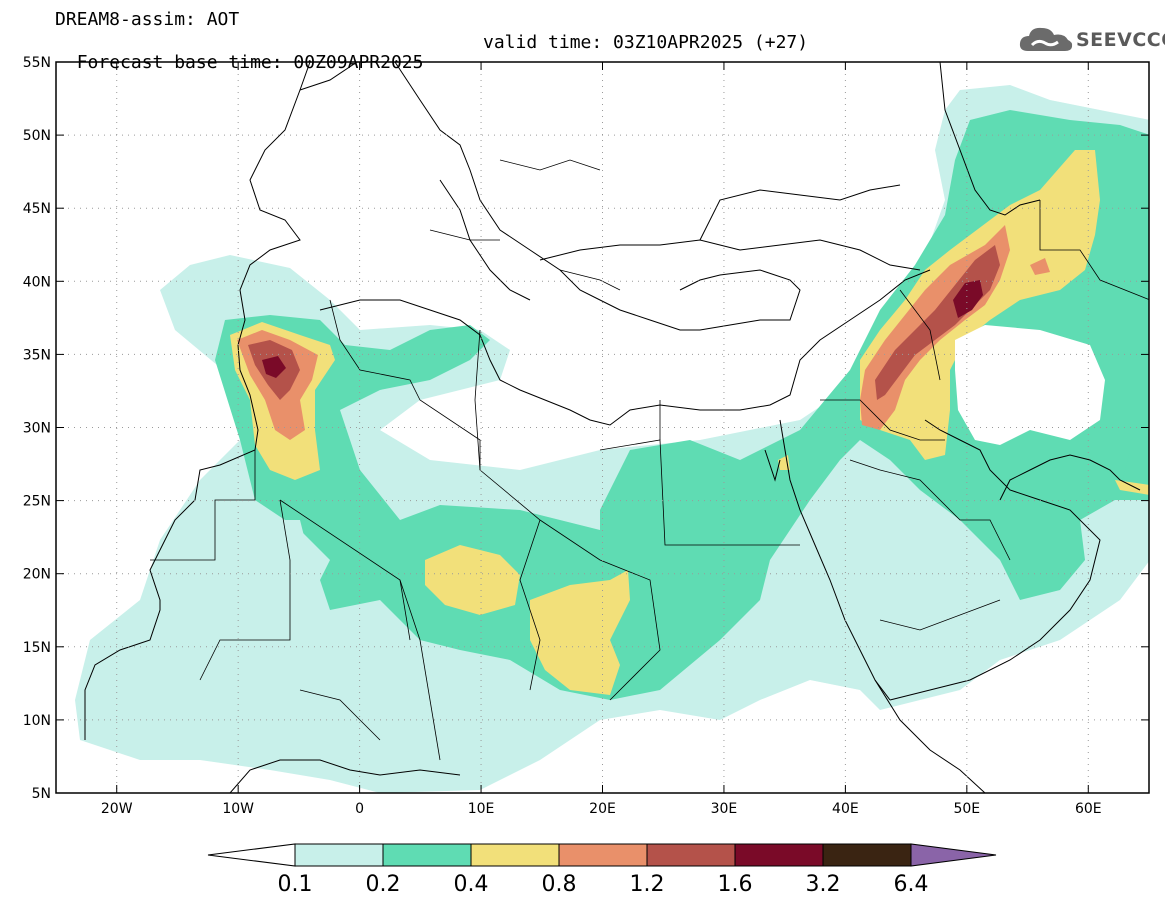  What do you see at coordinates (823, 884) in the screenshot?
I see `colorbar-level-label: 3.2` at bounding box center [823, 884].